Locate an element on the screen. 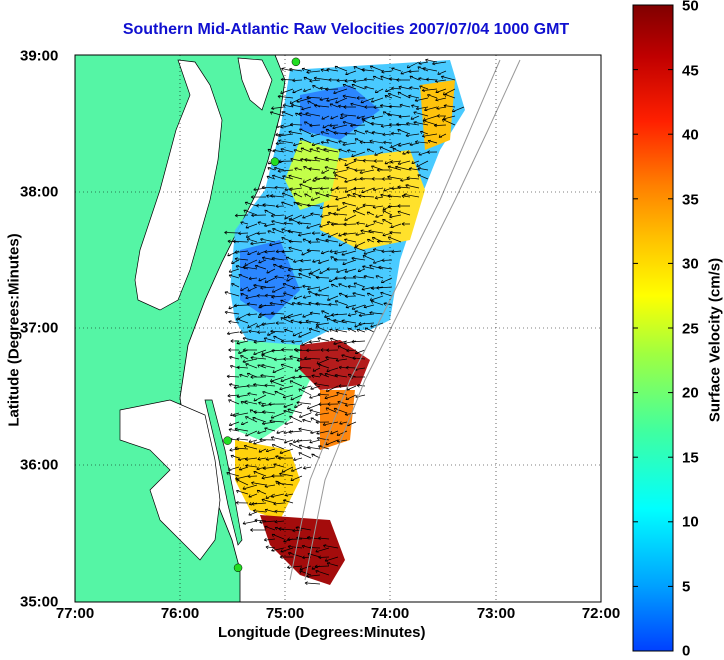 This screenshot has height=660, width=724. colorbar-tick-label: 0 is located at coordinates (686, 651).